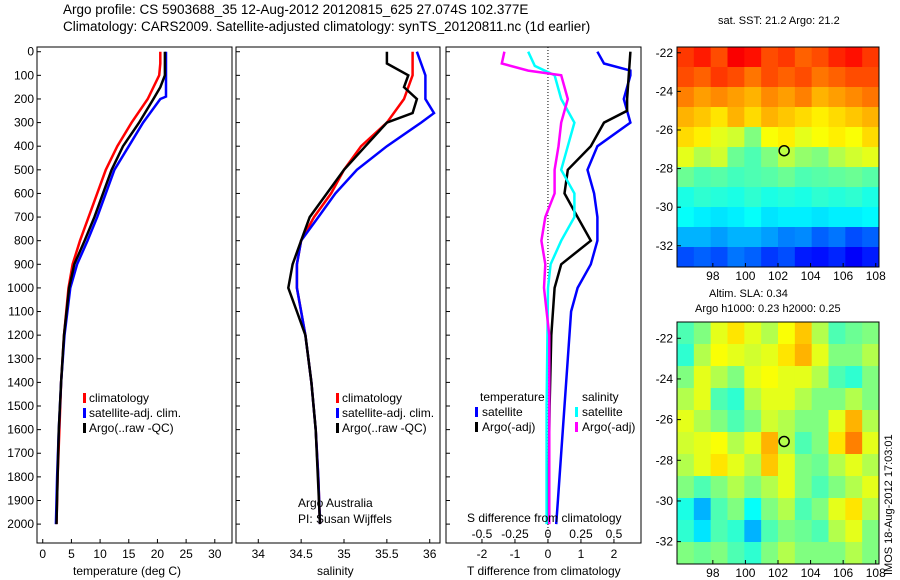 The width and height of the screenshot is (900, 580). Describe the element at coordinates (665, 53) in the screenshot. I see `map-y-tick-label: -22` at that location.